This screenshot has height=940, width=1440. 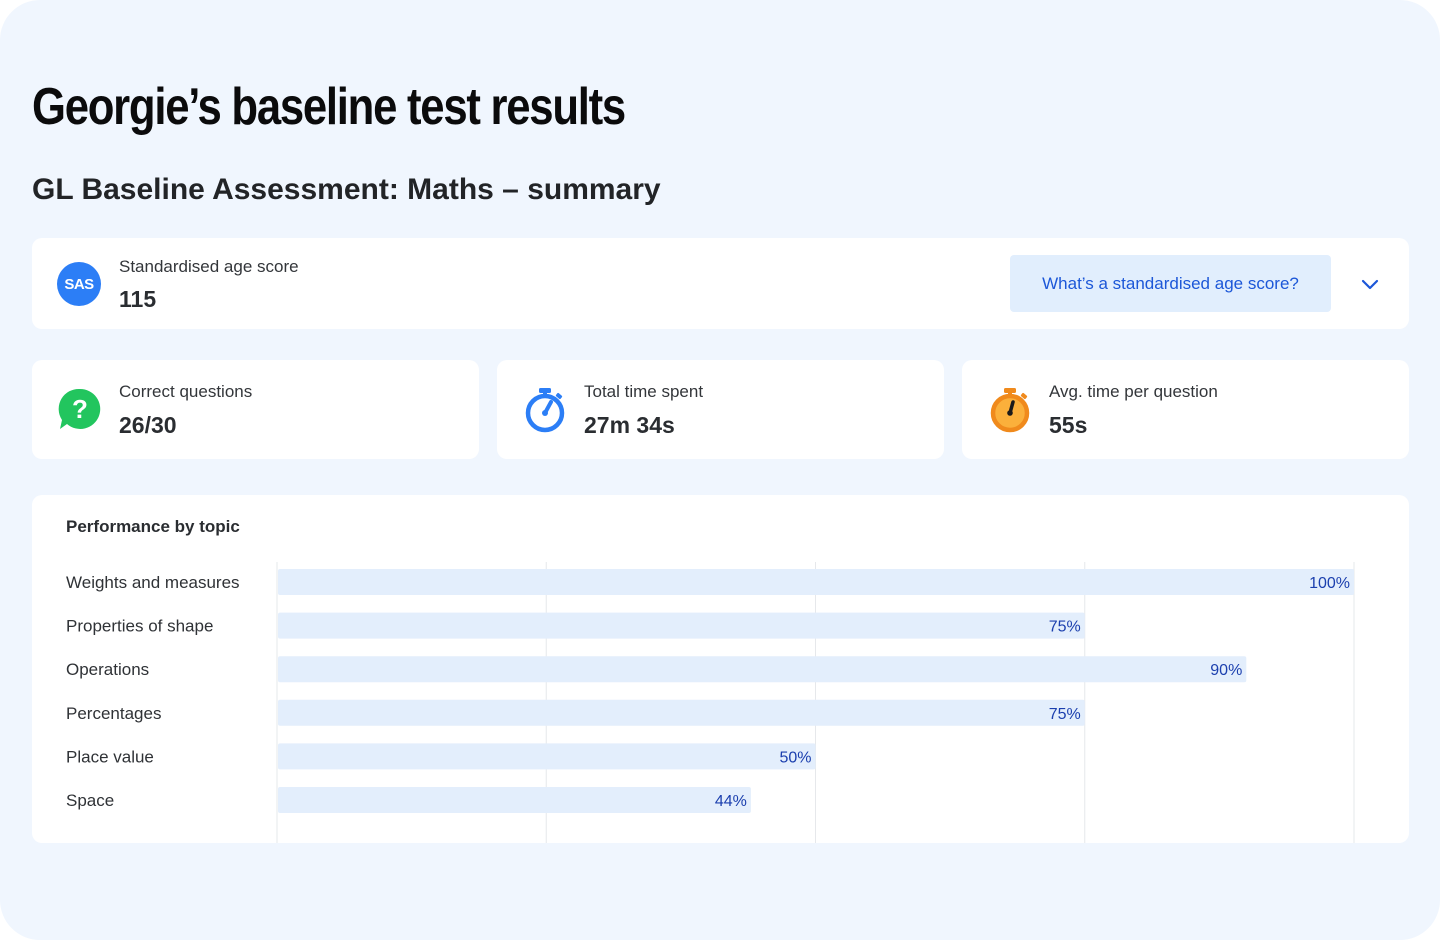 What do you see at coordinates (731, 801) in the screenshot?
I see `bar-value-label: 44%` at bounding box center [731, 801].